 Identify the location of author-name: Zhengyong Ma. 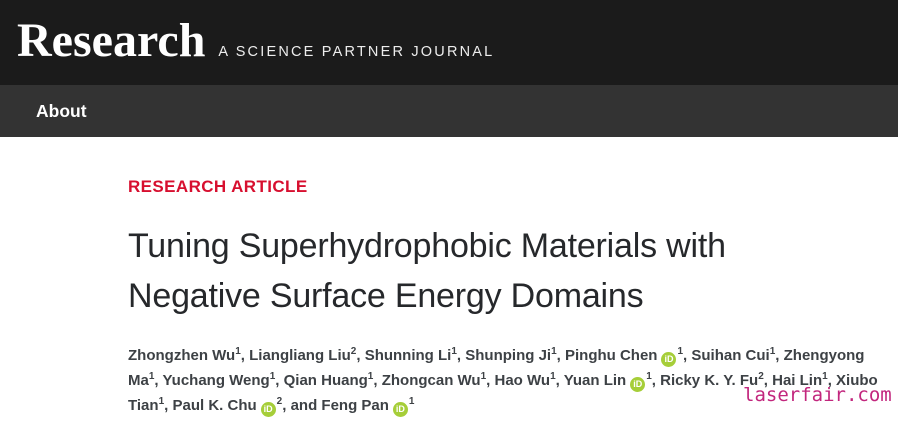
(496, 368).